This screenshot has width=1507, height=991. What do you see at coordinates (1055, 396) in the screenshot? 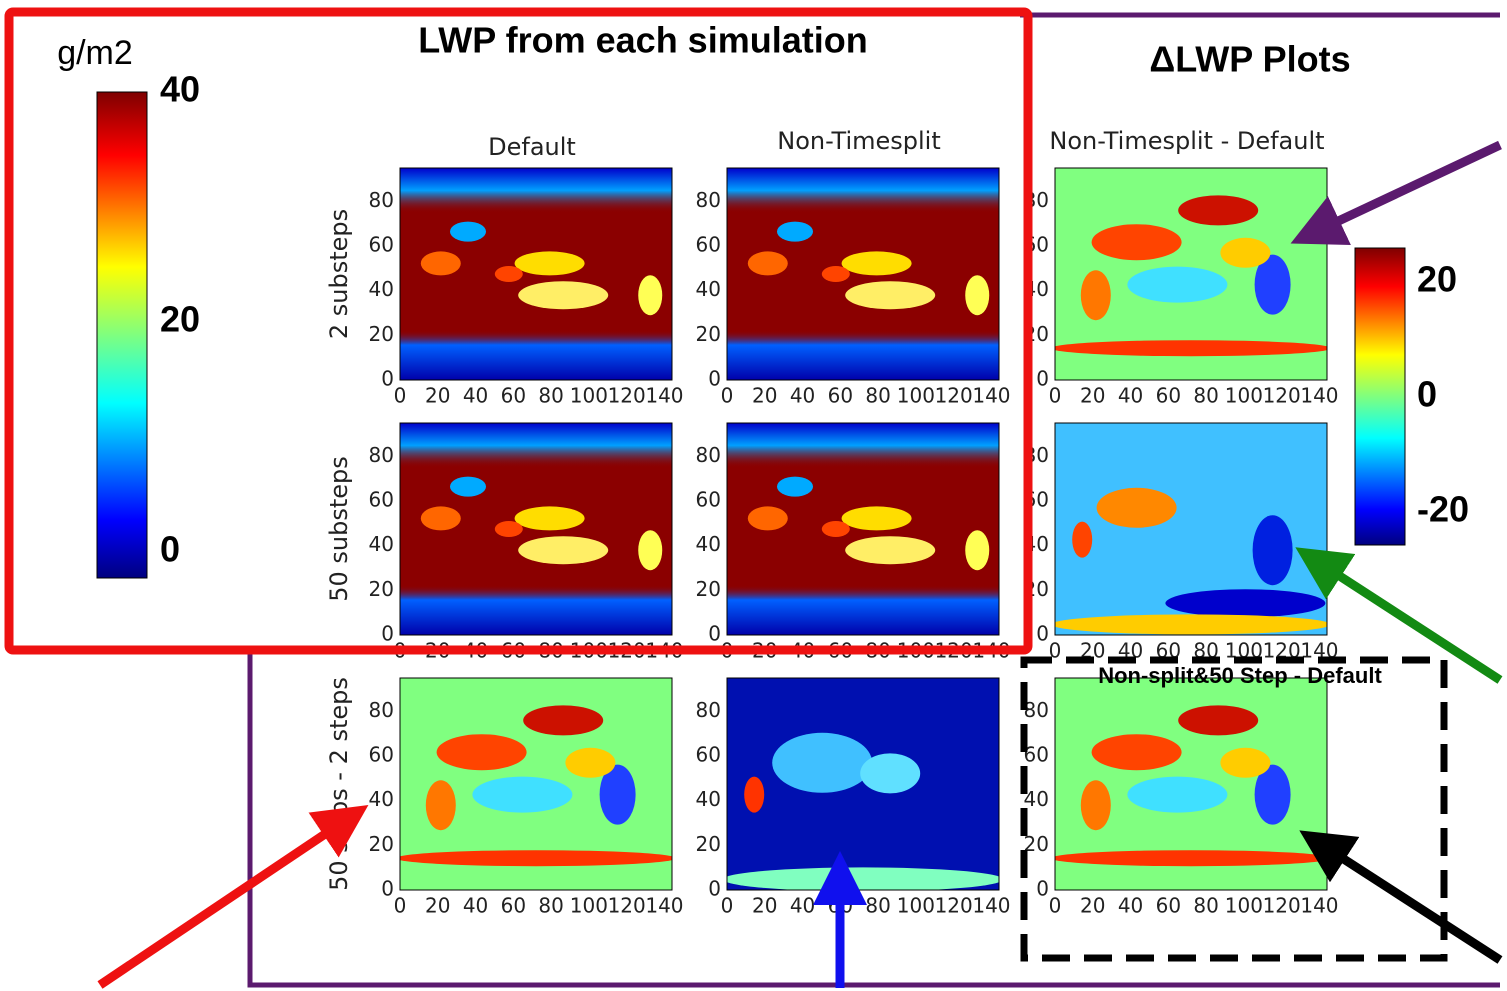
I see `x-tick-label: 0` at bounding box center [1055, 396].